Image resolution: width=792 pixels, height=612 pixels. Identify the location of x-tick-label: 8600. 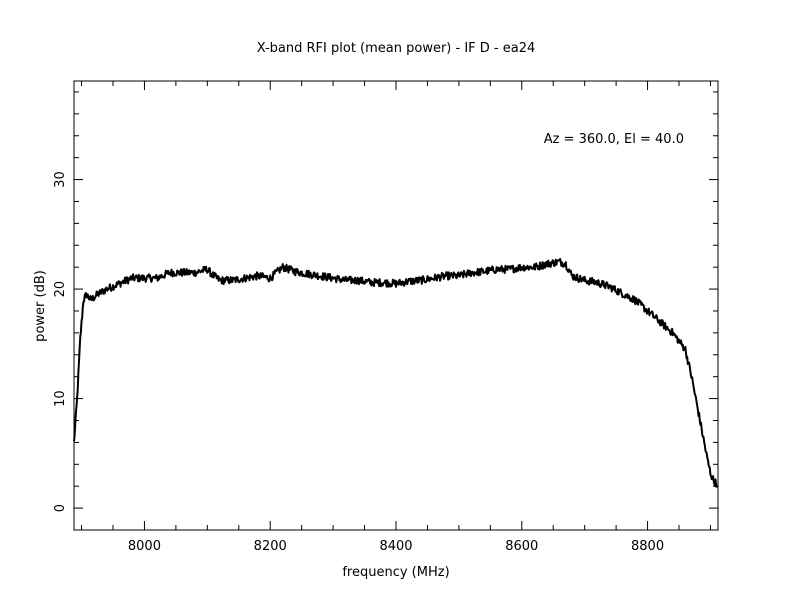
(521, 546).